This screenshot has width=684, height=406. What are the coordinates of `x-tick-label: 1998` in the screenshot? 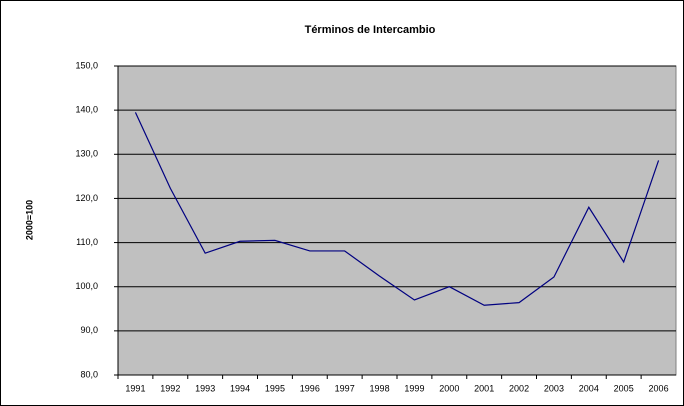 It's located at (380, 388).